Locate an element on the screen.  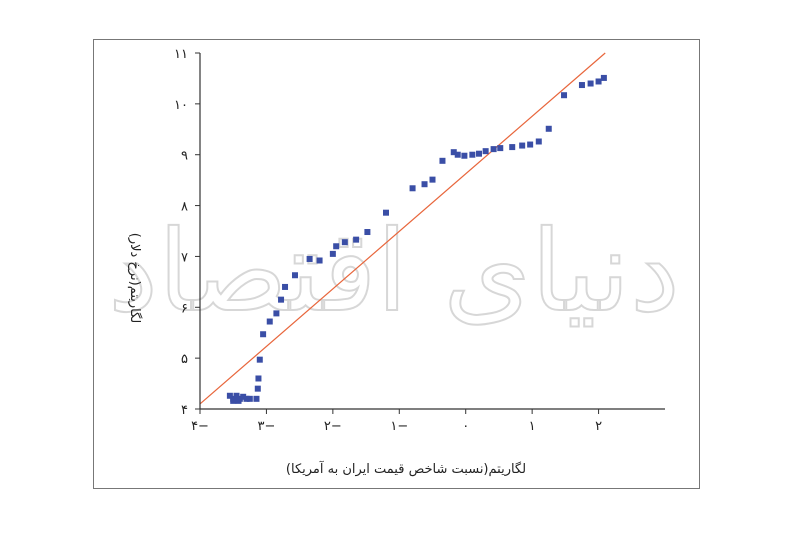
y-tick-label: ۱۱ is located at coordinates (181, 54).